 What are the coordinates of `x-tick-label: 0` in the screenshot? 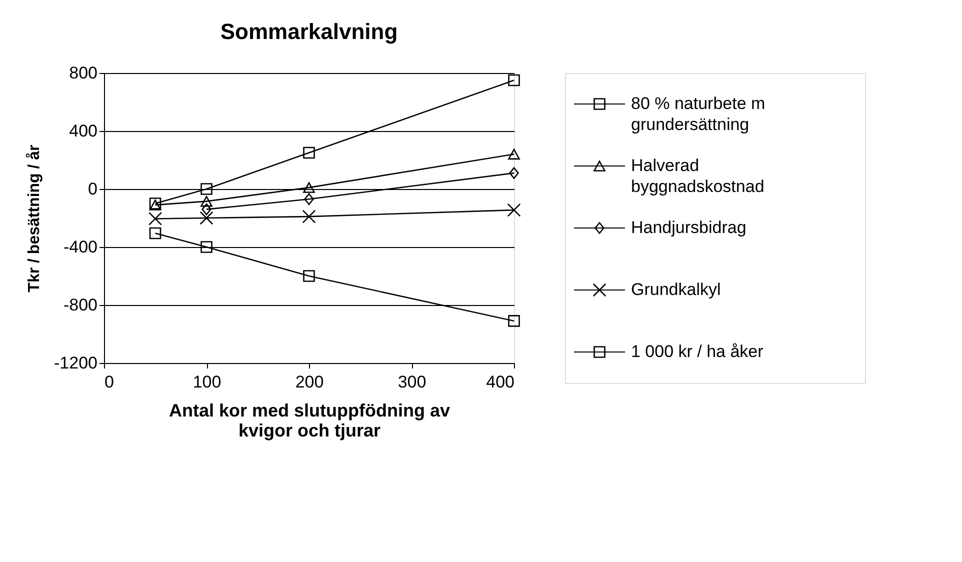 It's located at (109, 382).